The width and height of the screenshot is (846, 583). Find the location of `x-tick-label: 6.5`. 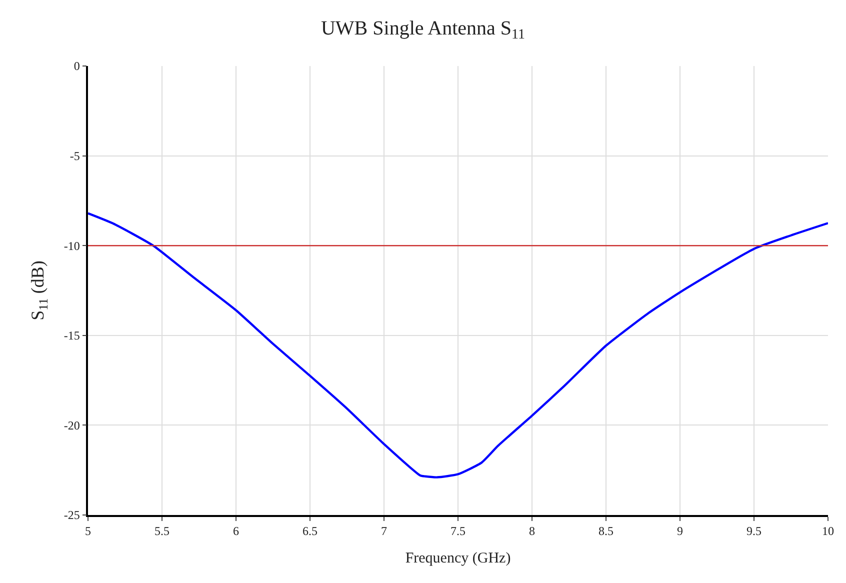

x-tick-label: 6.5 is located at coordinates (310, 531).